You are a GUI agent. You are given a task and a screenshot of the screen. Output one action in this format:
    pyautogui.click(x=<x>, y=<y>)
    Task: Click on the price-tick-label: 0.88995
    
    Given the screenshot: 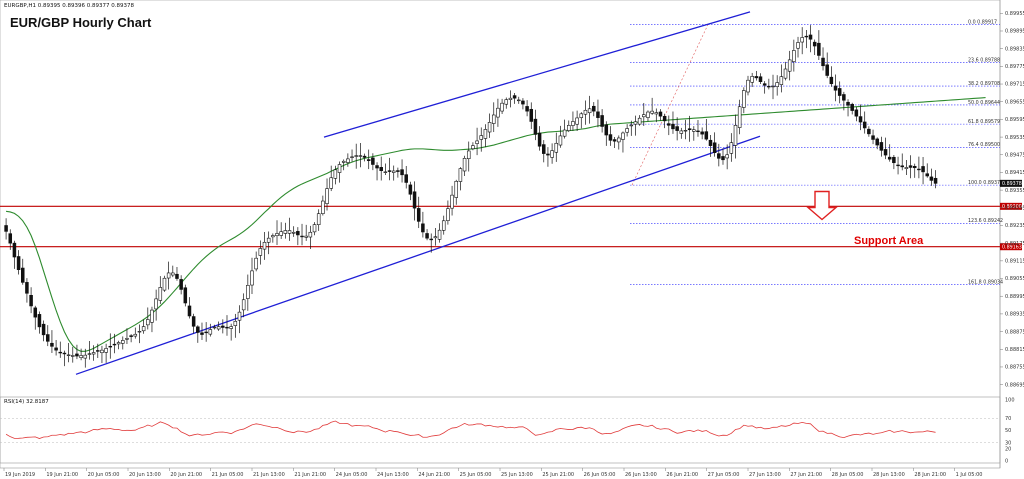 What is the action you would take?
    pyautogui.click(x=1014, y=297)
    